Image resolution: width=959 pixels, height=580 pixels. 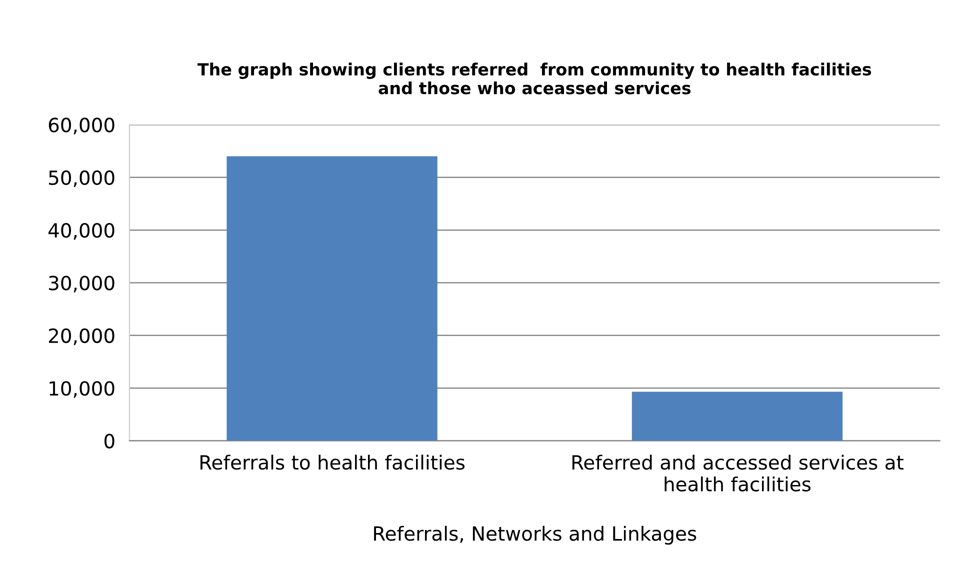 What do you see at coordinates (332, 462) in the screenshot?
I see `x-tick-label: Referrals to health facilities` at bounding box center [332, 462].